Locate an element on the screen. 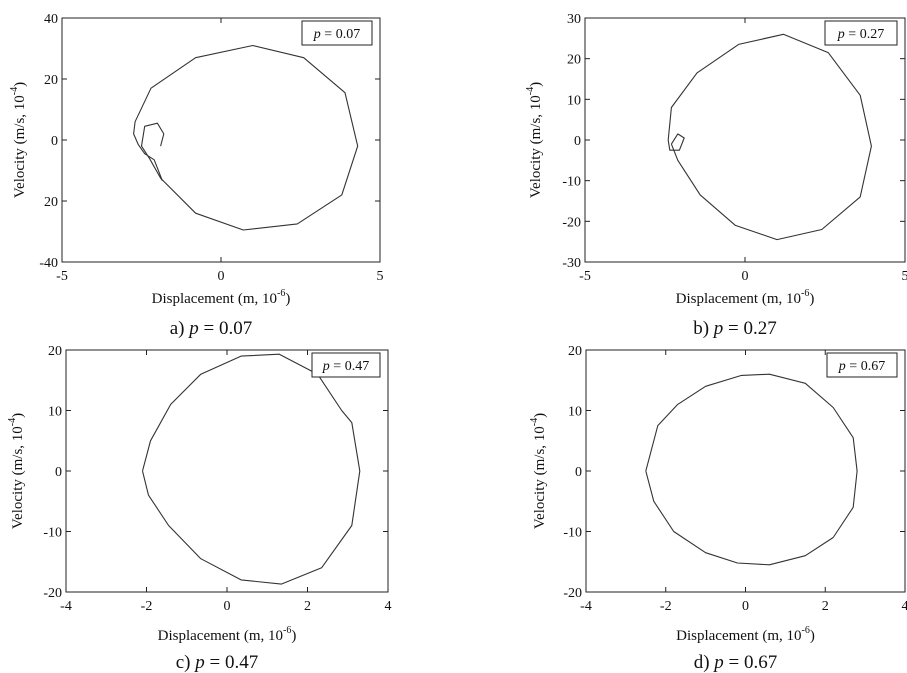  legend-label: p = 0.07 is located at coordinates (336, 34).